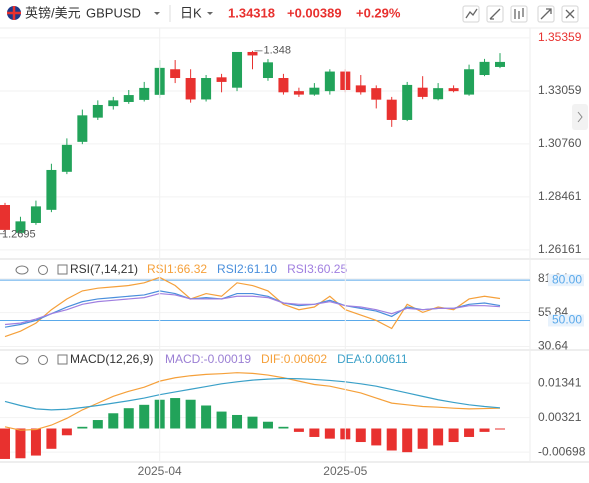 The width and height of the screenshot is (589, 483). Describe the element at coordinates (345, 471) in the screenshot. I see `x-tick-label: 2025-05` at that location.